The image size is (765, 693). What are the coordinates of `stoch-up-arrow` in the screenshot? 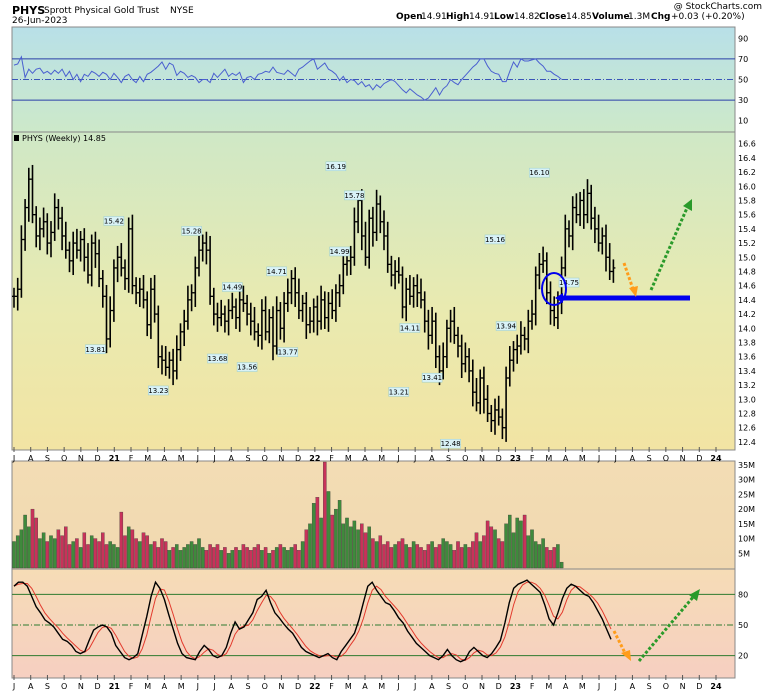 It's located at (666, 628).